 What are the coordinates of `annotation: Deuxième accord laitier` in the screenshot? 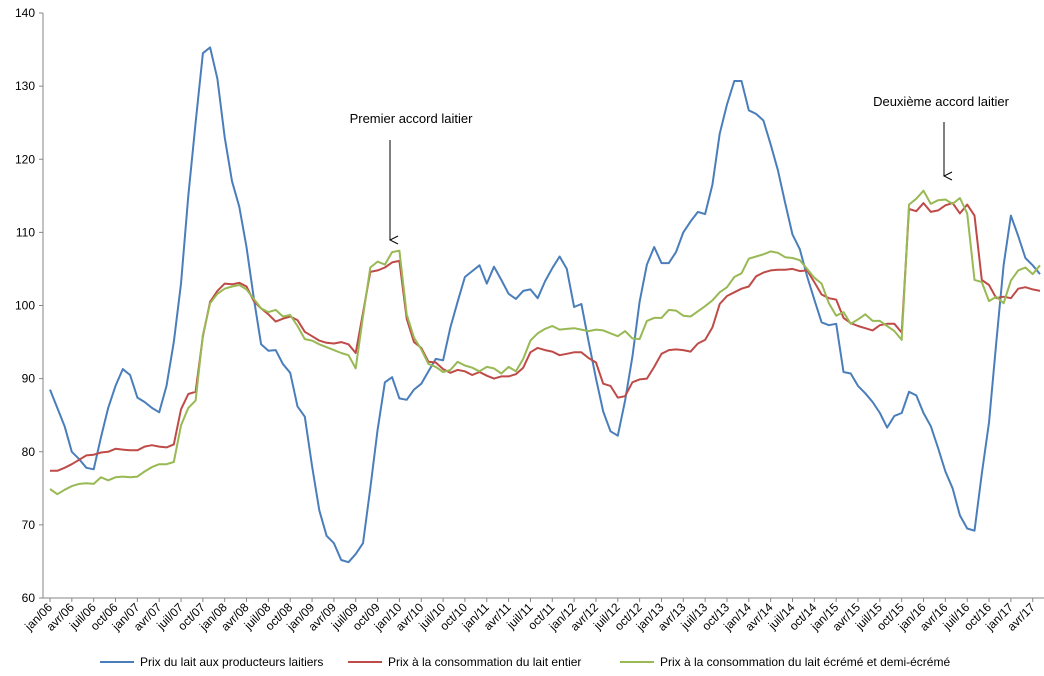 It's located at (941, 101).